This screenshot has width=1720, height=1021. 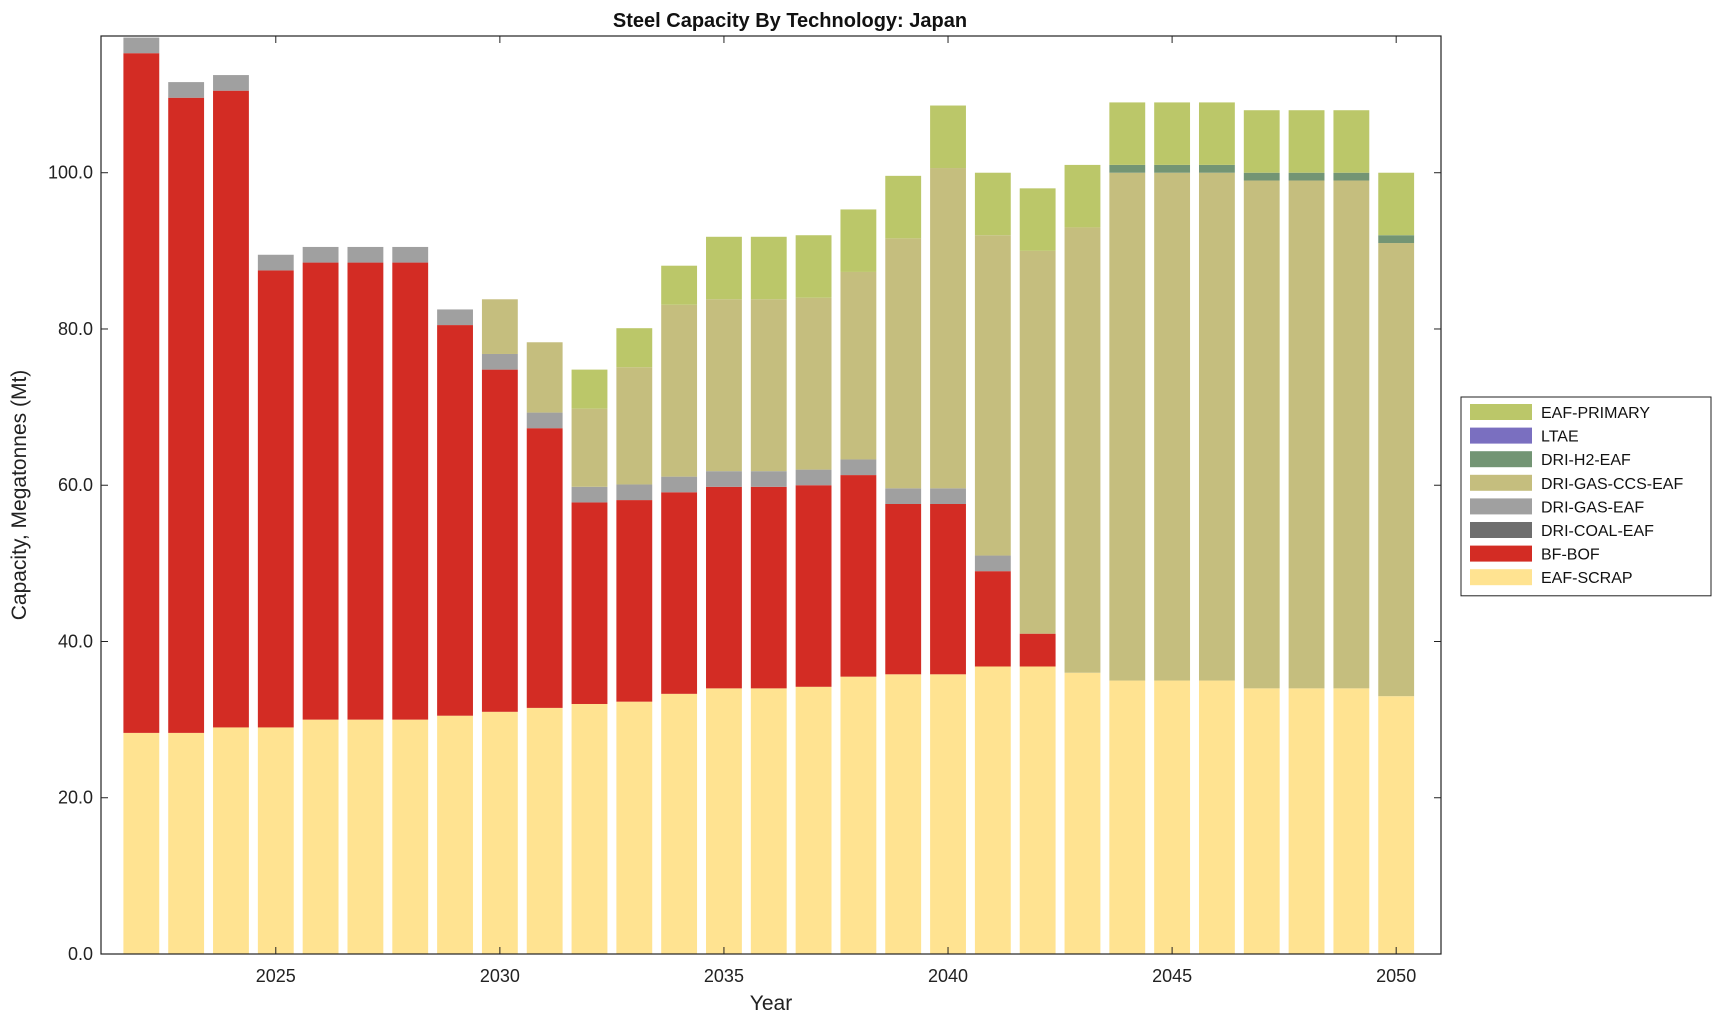 What do you see at coordinates (1306, 821) in the screenshot?
I see `bar-eaf-scrap-2048` at bounding box center [1306, 821].